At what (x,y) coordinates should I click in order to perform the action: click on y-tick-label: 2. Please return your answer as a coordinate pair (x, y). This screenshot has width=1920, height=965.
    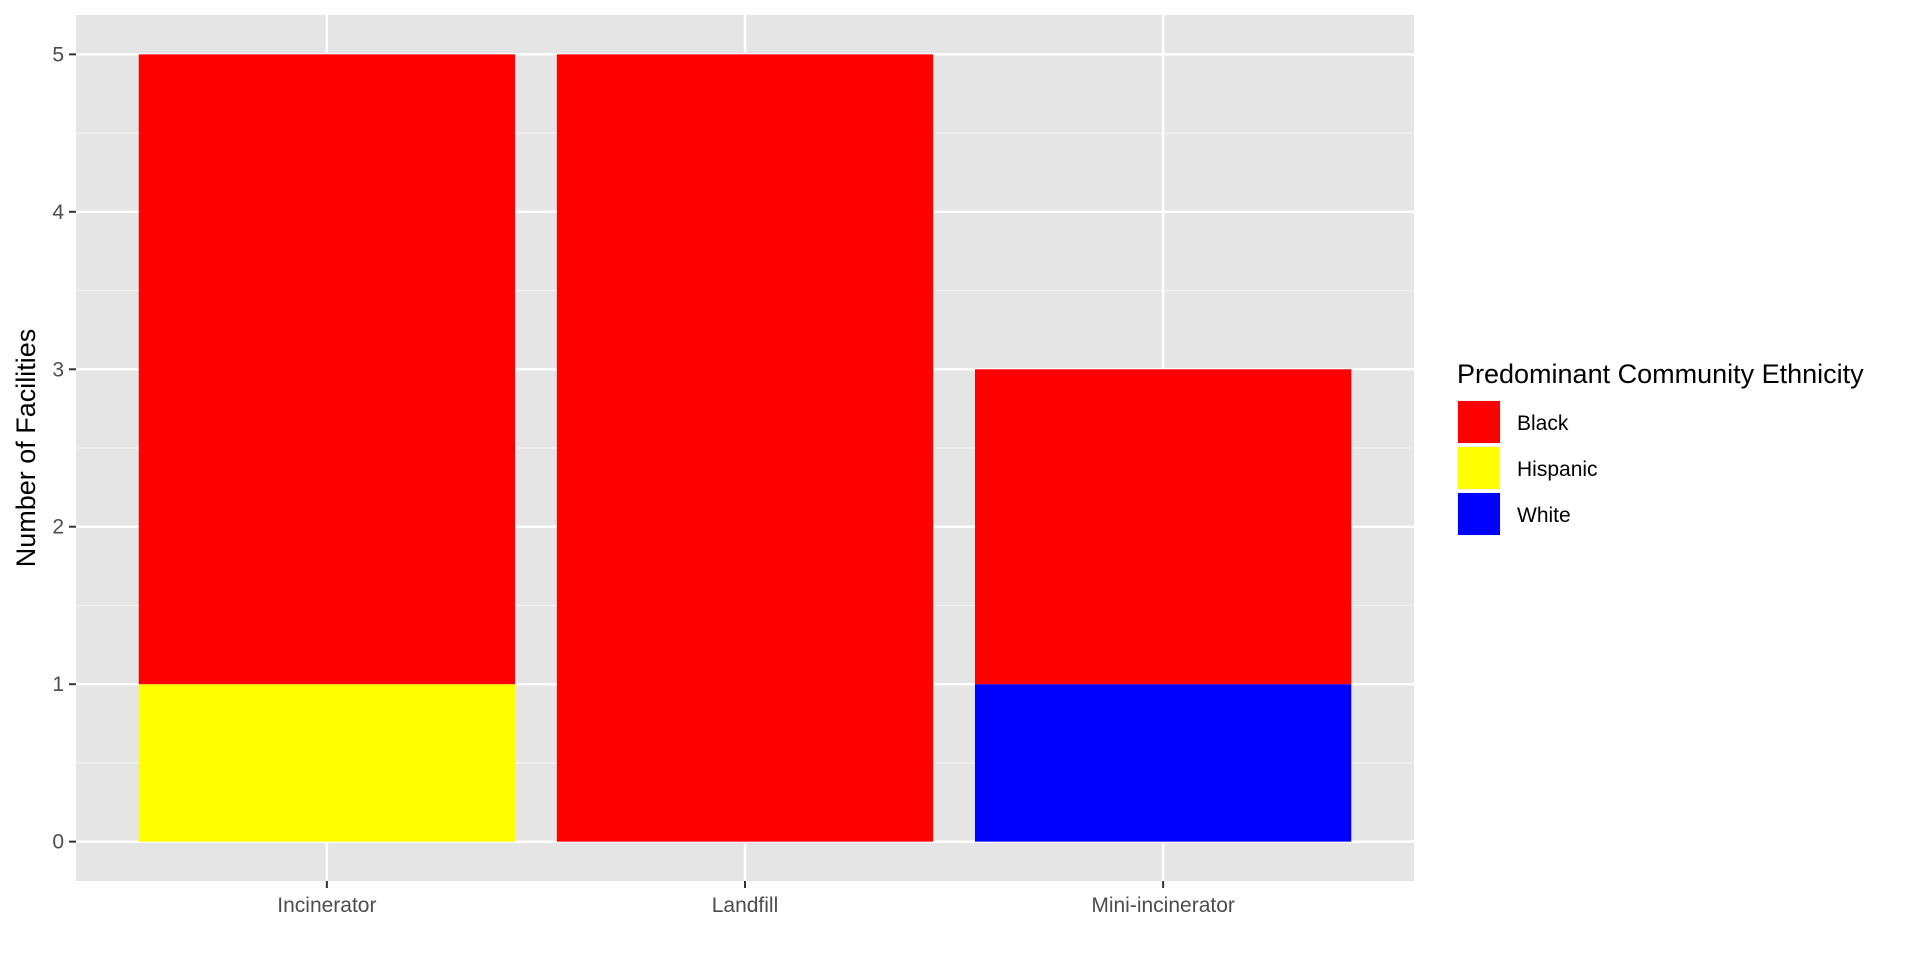
    Looking at the image, I should click on (58, 527).